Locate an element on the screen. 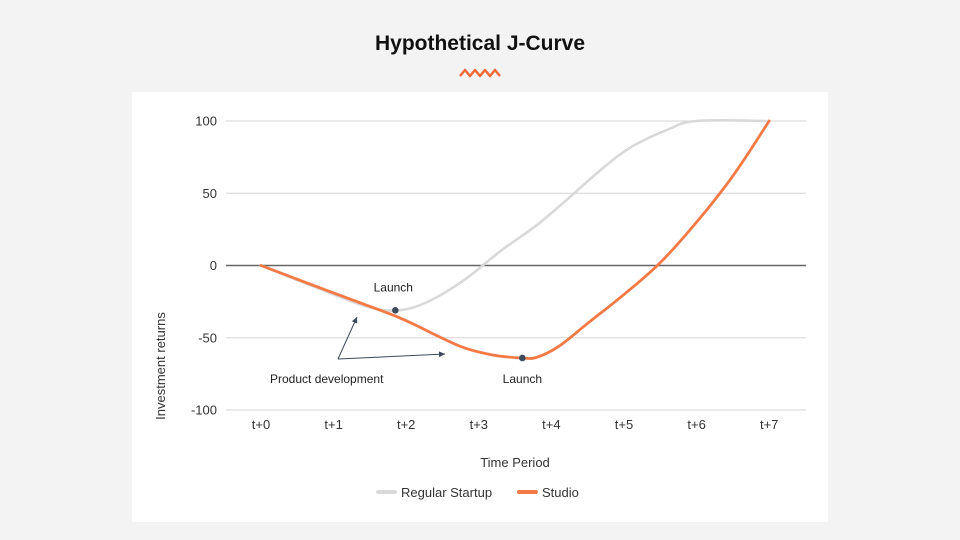 Image resolution: width=960 pixels, height=540 pixels. y-tick-labels: 100 50 0 -50 -100 is located at coordinates (204, 266).